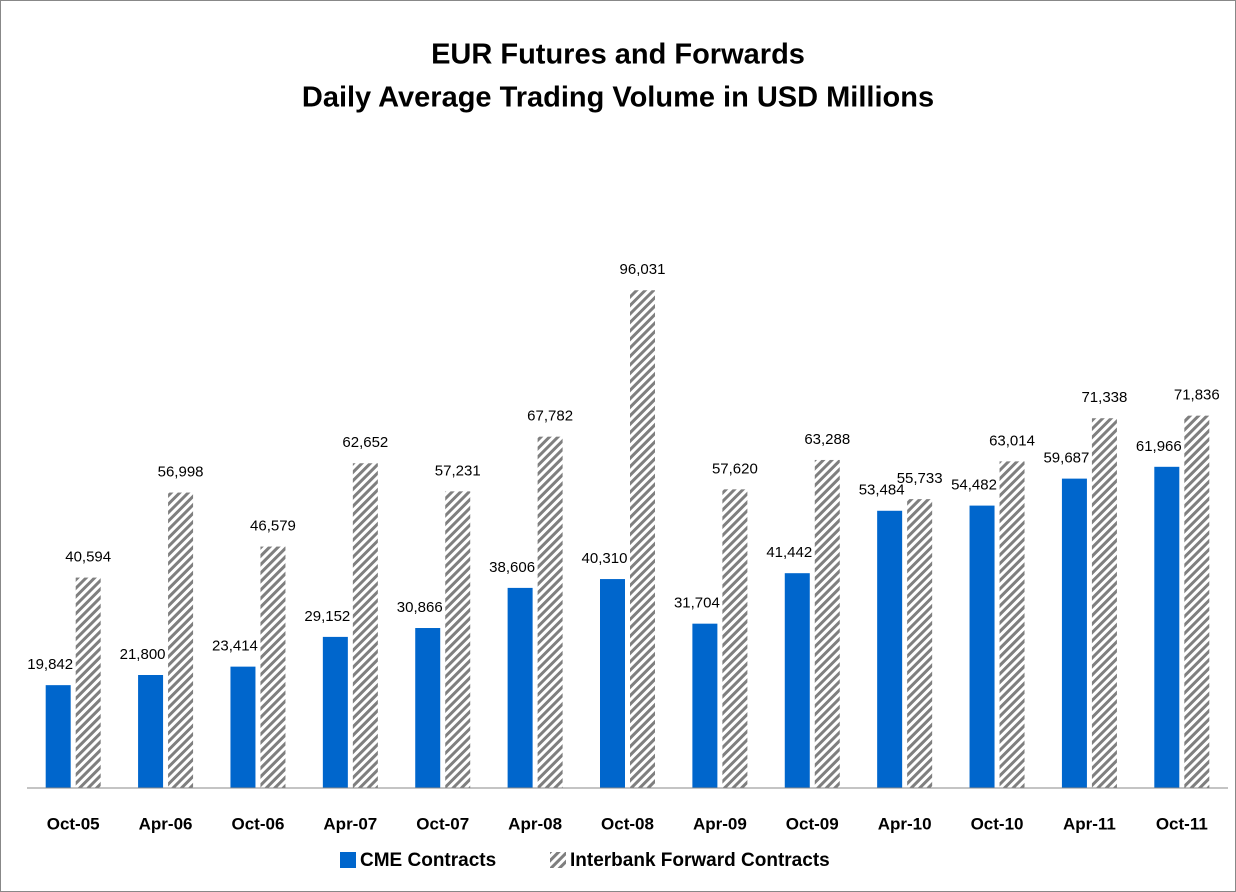  Describe the element at coordinates (882, 490) in the screenshot. I see `data-label: 53,484` at that location.